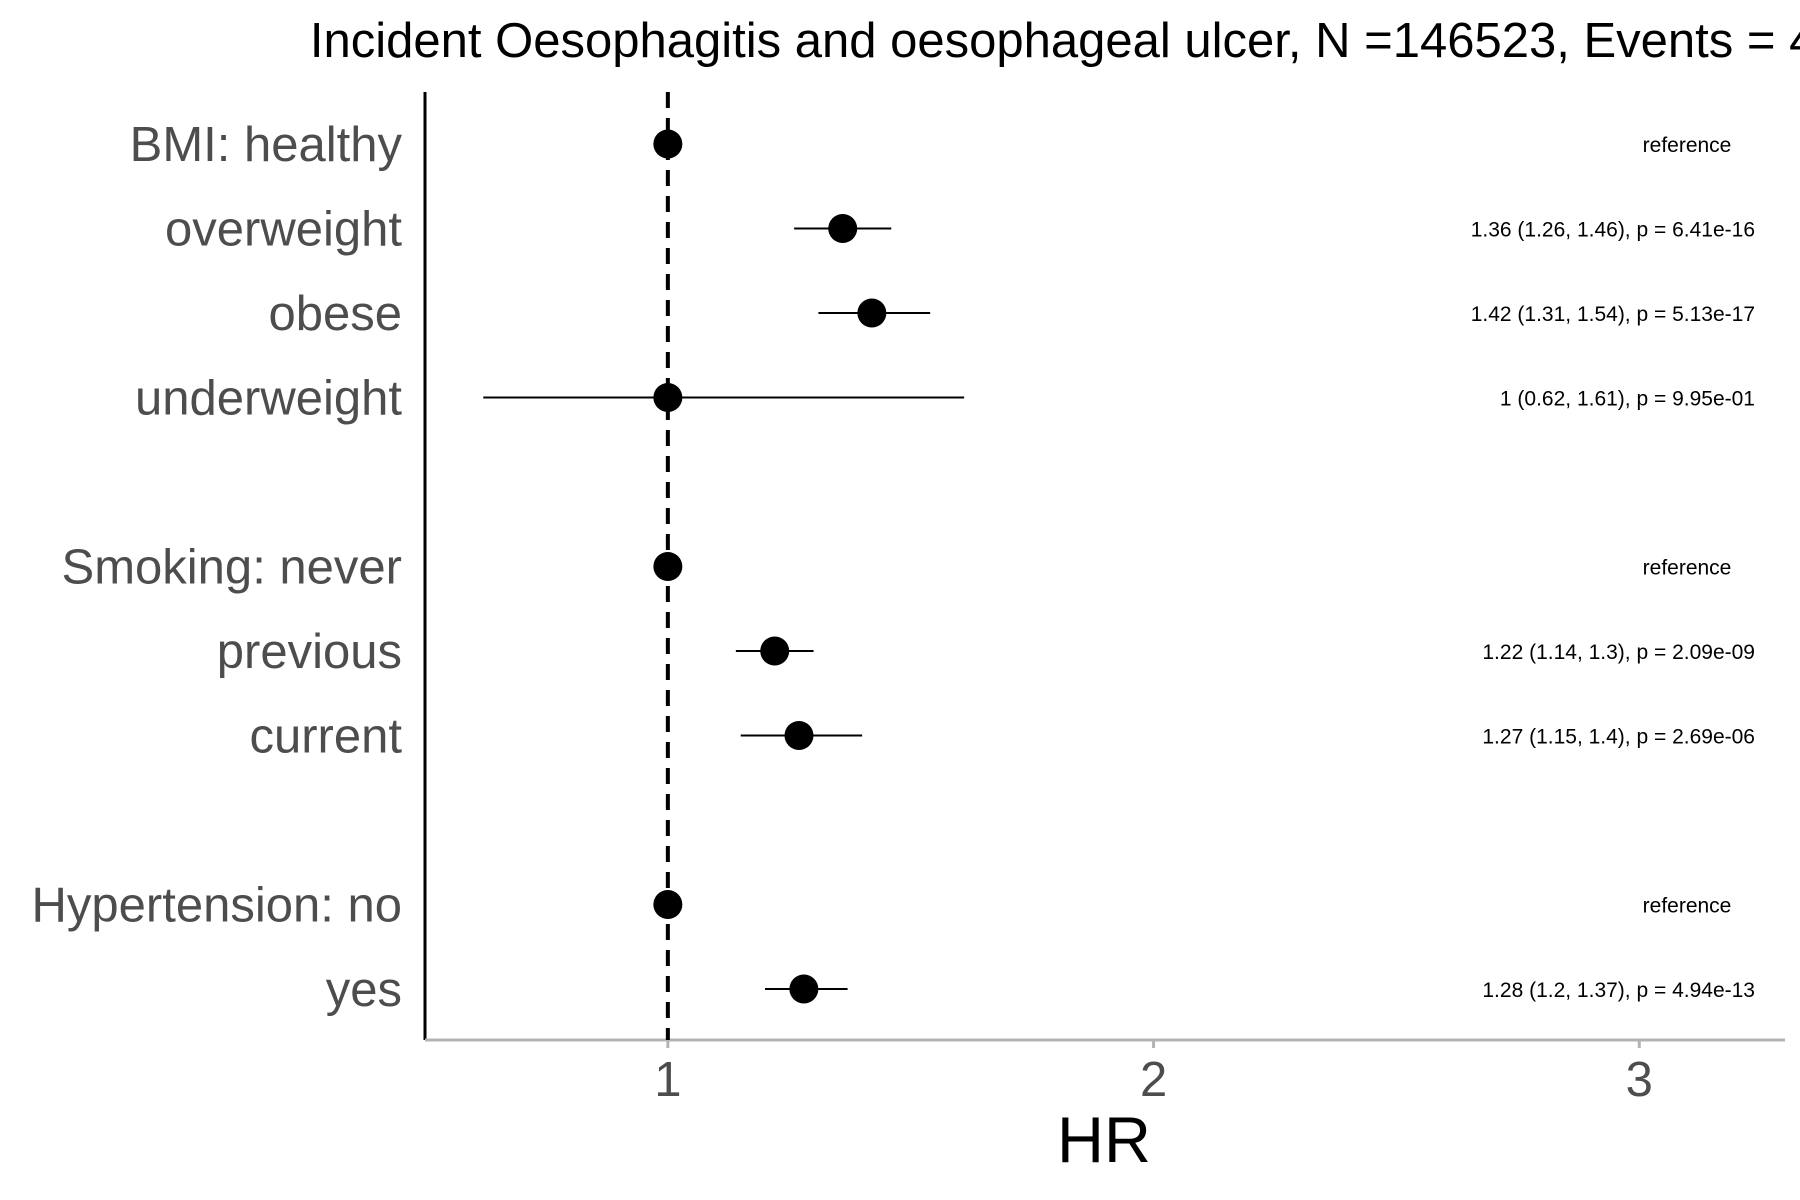 The height and width of the screenshot is (1200, 1800). Describe the element at coordinates (667, 1080) in the screenshot. I see `x-tick-label-1: 1` at that location.